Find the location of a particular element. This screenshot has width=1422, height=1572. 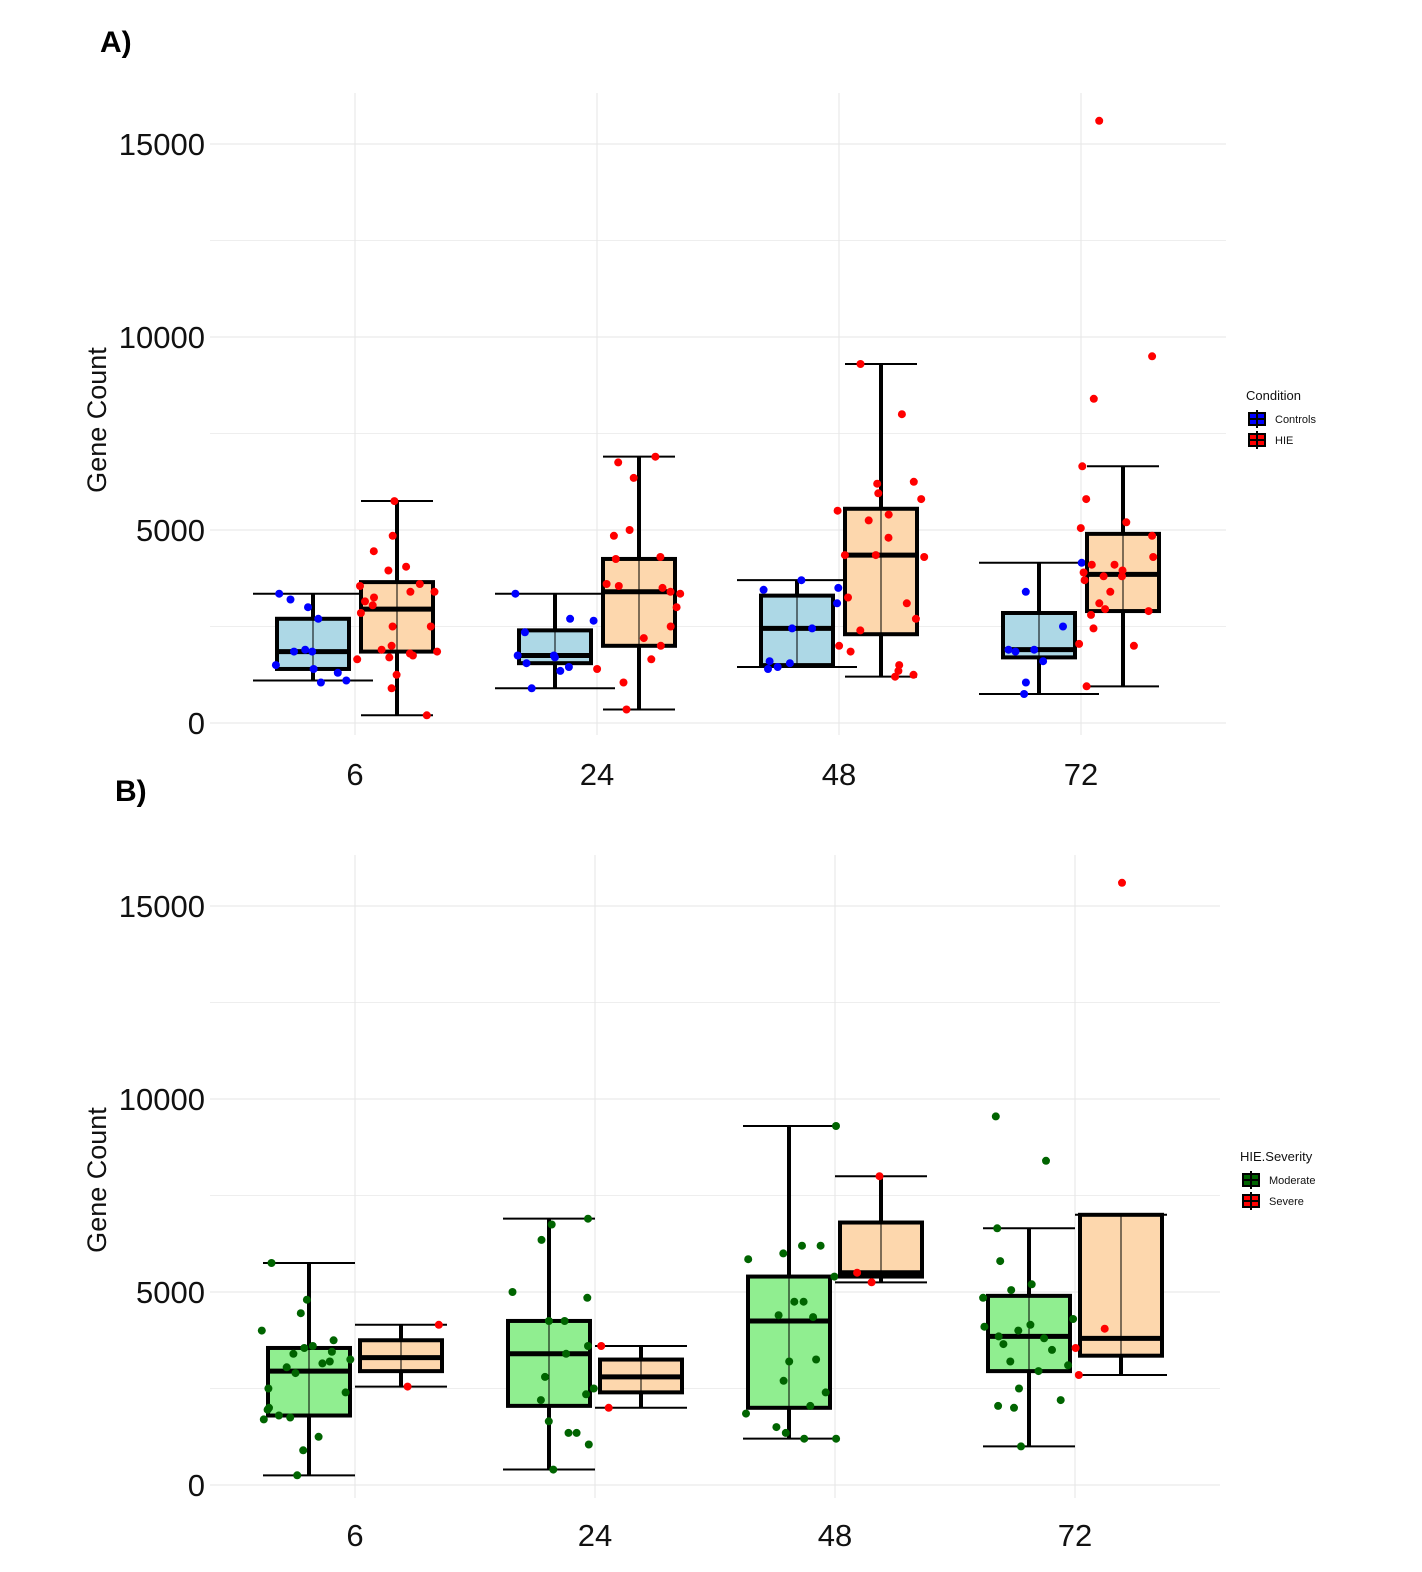

y-tick-label: 10000 is located at coordinates (162, 337).